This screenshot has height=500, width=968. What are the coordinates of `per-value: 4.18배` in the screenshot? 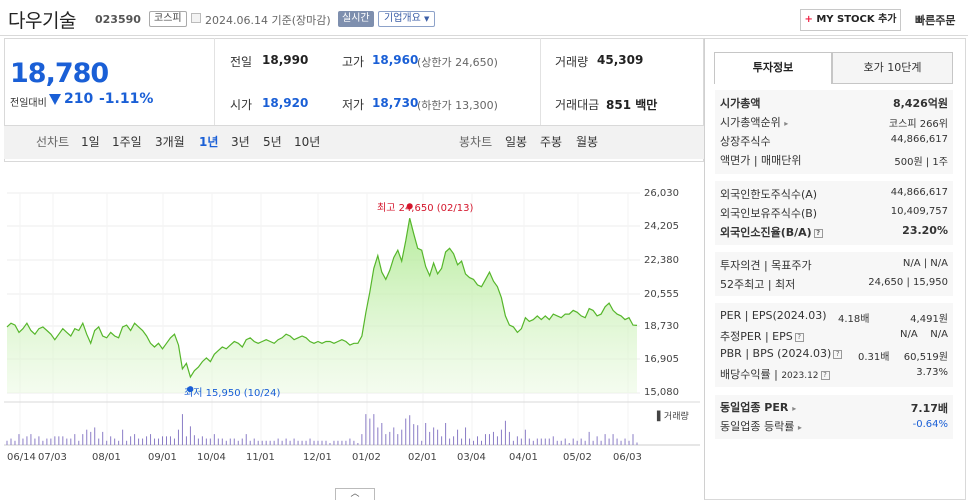 It's located at (854, 319).